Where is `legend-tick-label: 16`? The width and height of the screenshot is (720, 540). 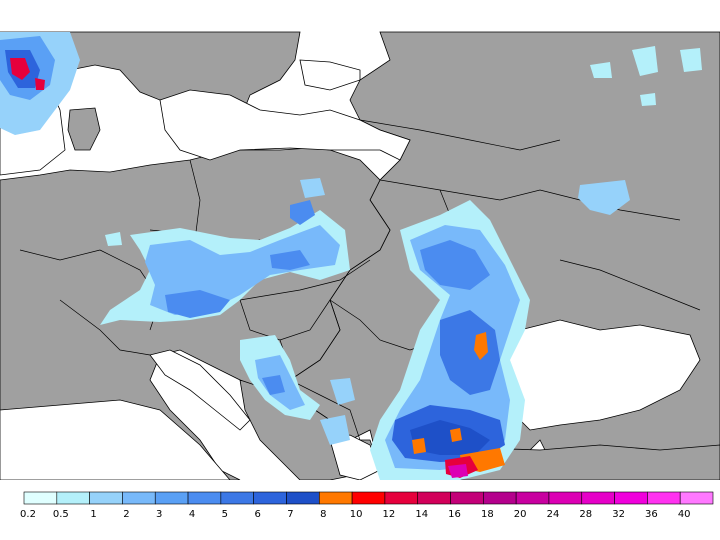
legend-tick-label: 16 is located at coordinates (454, 514).